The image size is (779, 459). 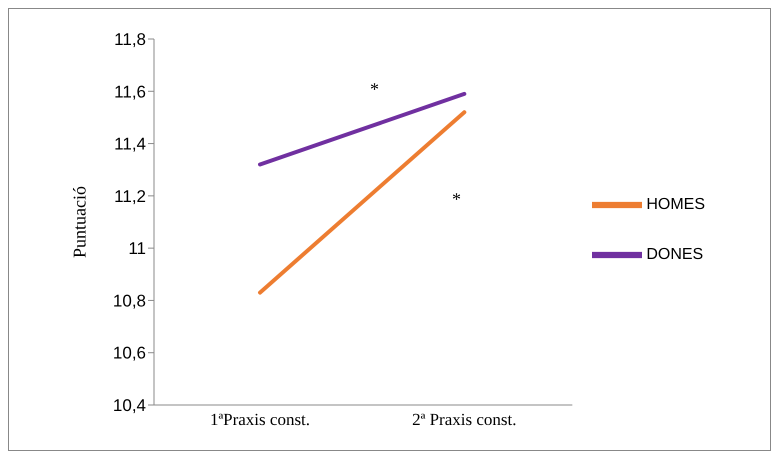 I want to click on legend-label: HOMES, so click(x=675, y=204).